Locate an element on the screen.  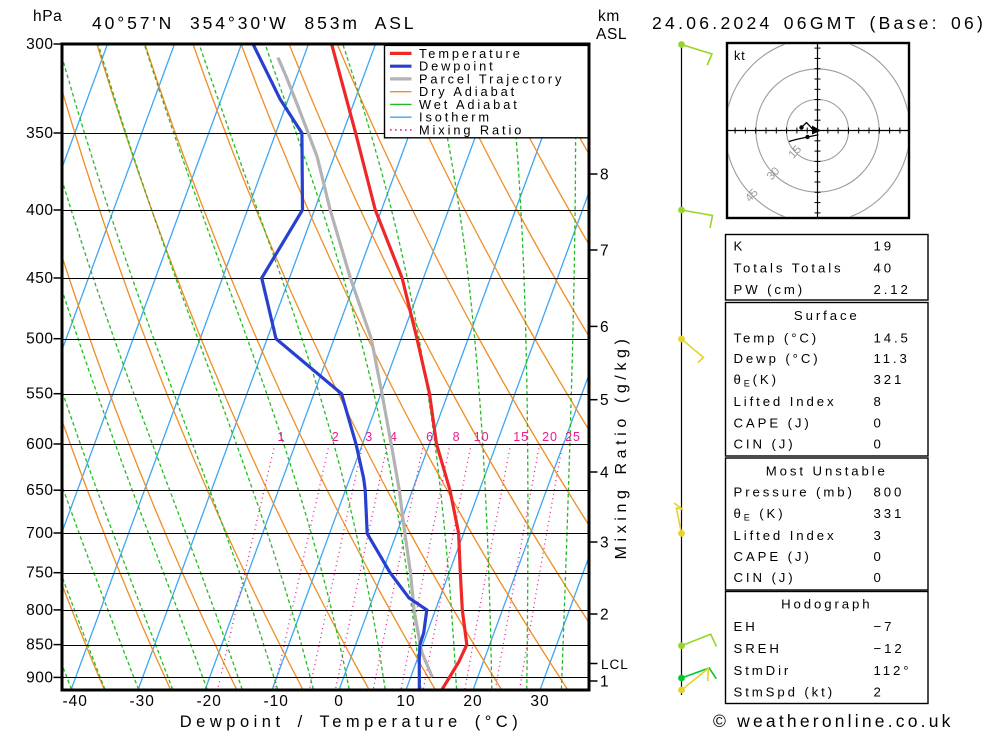
svg-text: 24.06.2024 06GMT (Base: 06) is located at coordinates (819, 23).